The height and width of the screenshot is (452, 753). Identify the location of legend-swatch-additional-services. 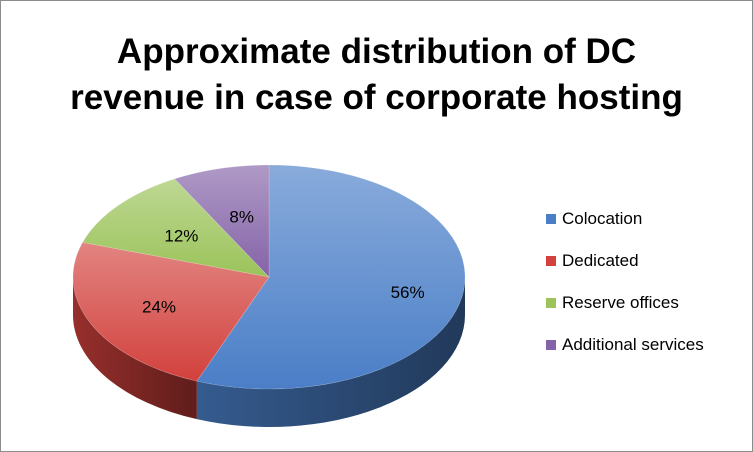
(551, 345).